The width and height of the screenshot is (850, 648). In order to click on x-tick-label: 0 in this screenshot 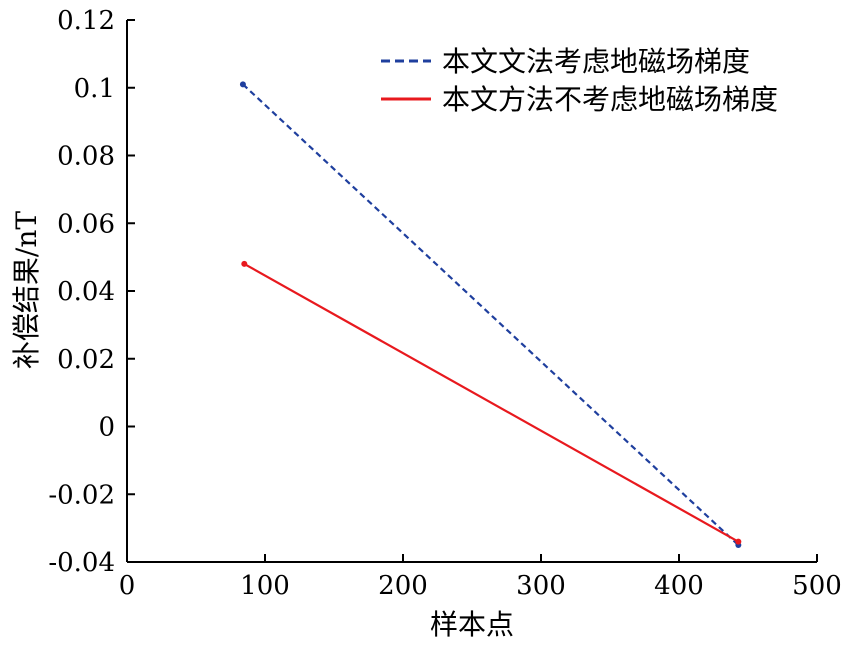, I will do `click(127, 586)`.